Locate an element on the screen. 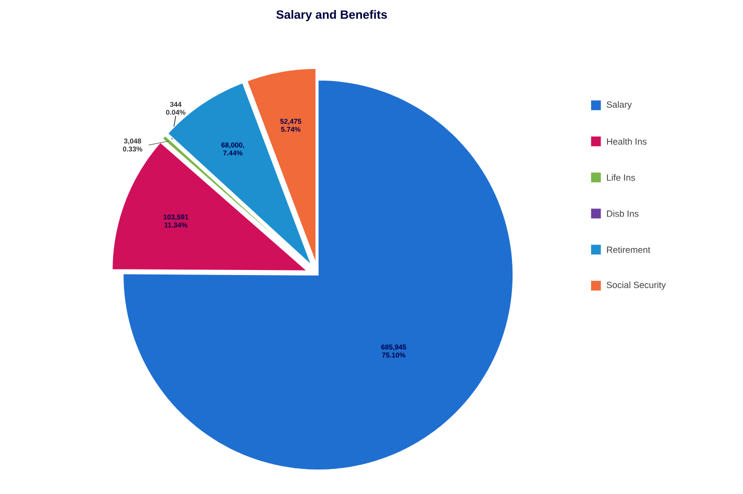 This screenshot has width=743, height=494. legend-label: Salary is located at coordinates (619, 105).